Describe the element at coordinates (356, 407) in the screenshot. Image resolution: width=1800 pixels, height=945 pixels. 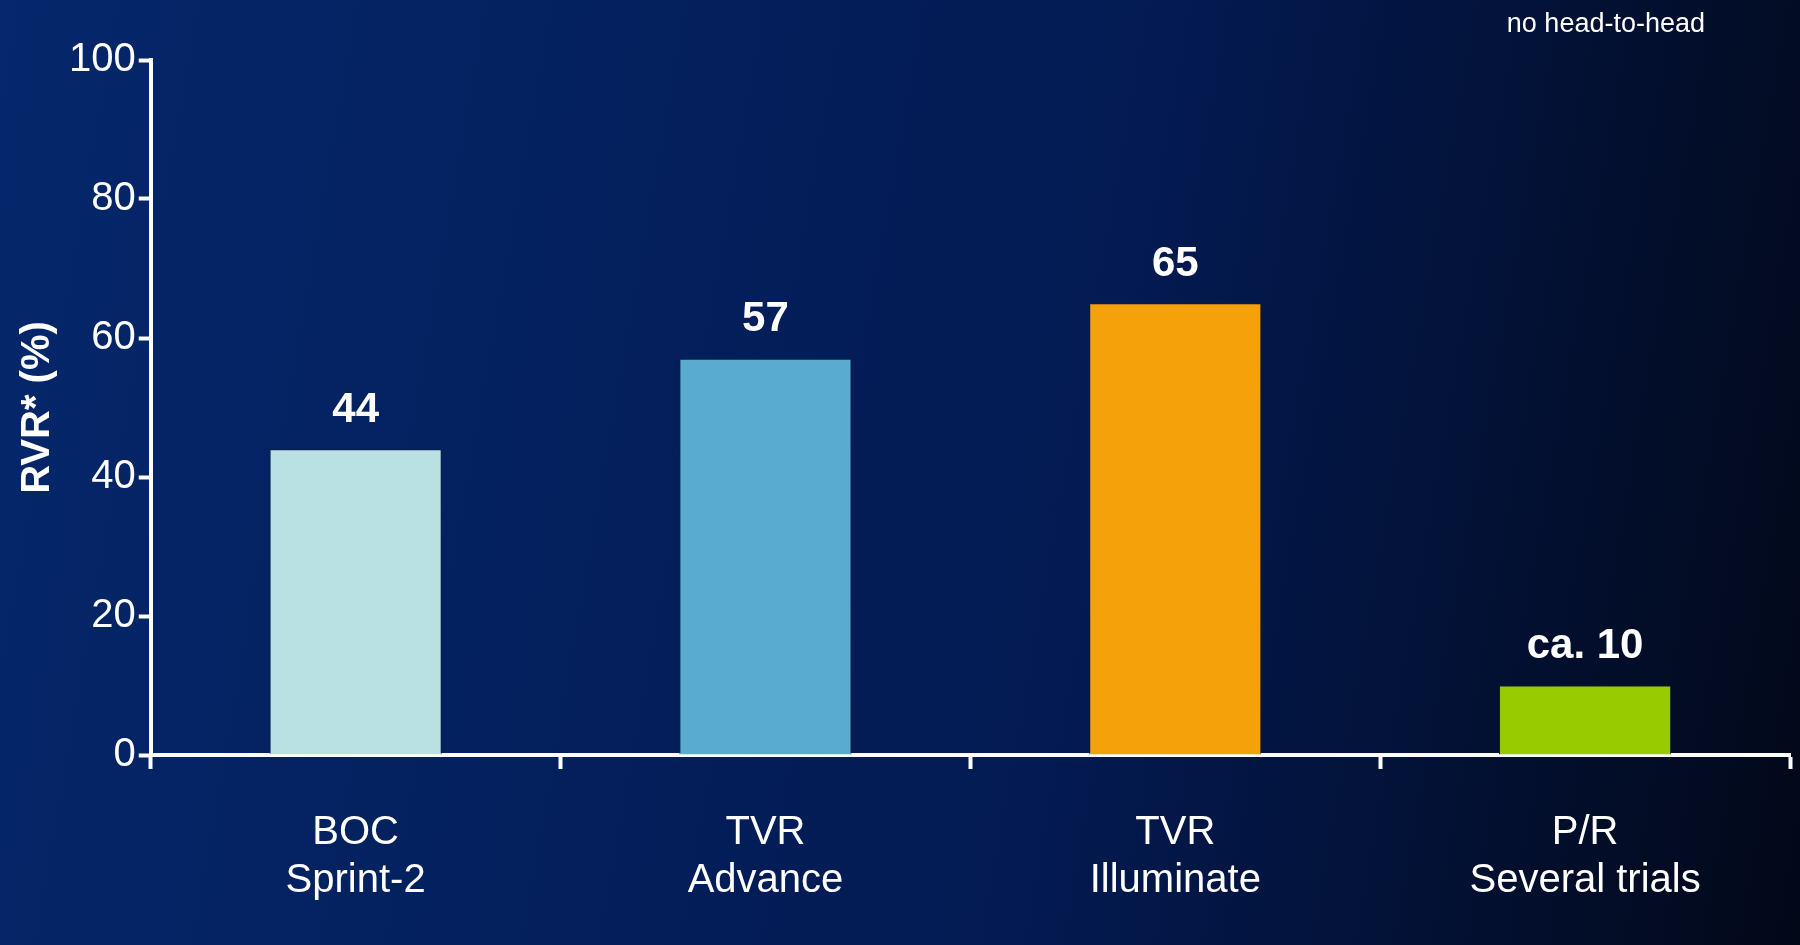
I see `data-label: 44` at that location.